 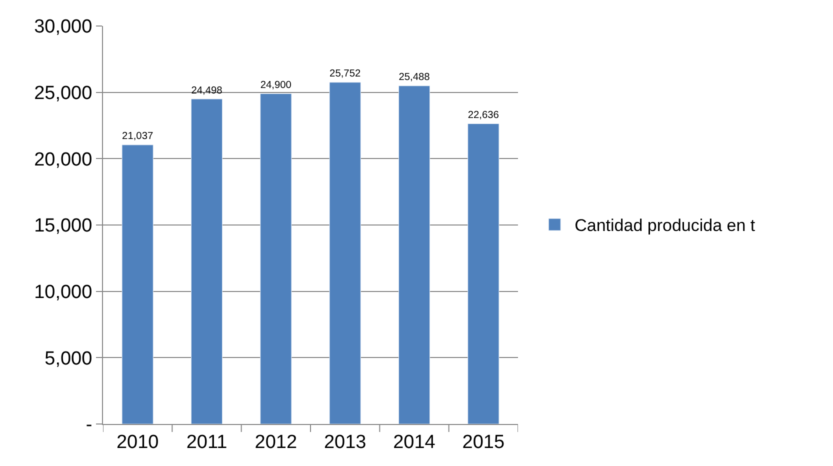 What do you see at coordinates (63, 226) in the screenshot?
I see `y-tick-label: 15,000` at bounding box center [63, 226].